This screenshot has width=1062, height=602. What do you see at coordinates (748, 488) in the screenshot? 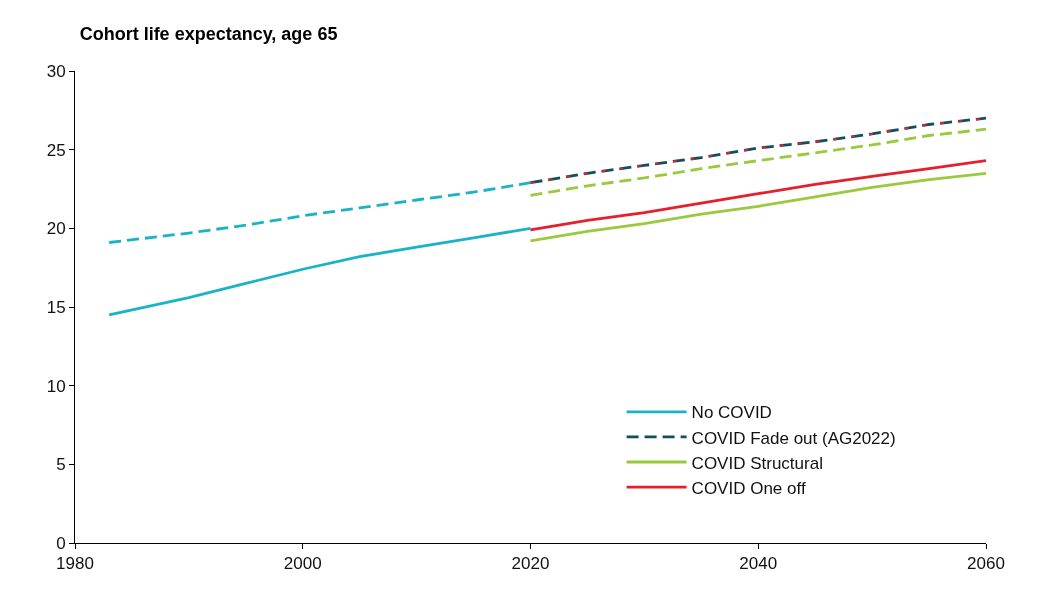
I see `legend-label: COVID One off` at bounding box center [748, 488].